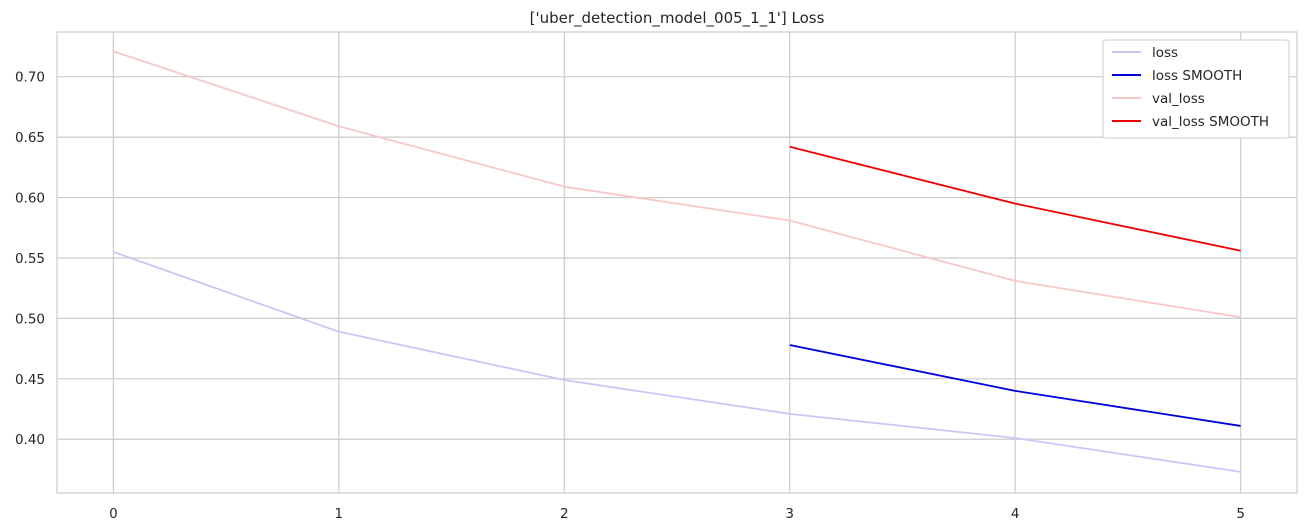 This screenshot has height=532, width=1307. I want to click on y-tick-label: 0.45, so click(30, 380).